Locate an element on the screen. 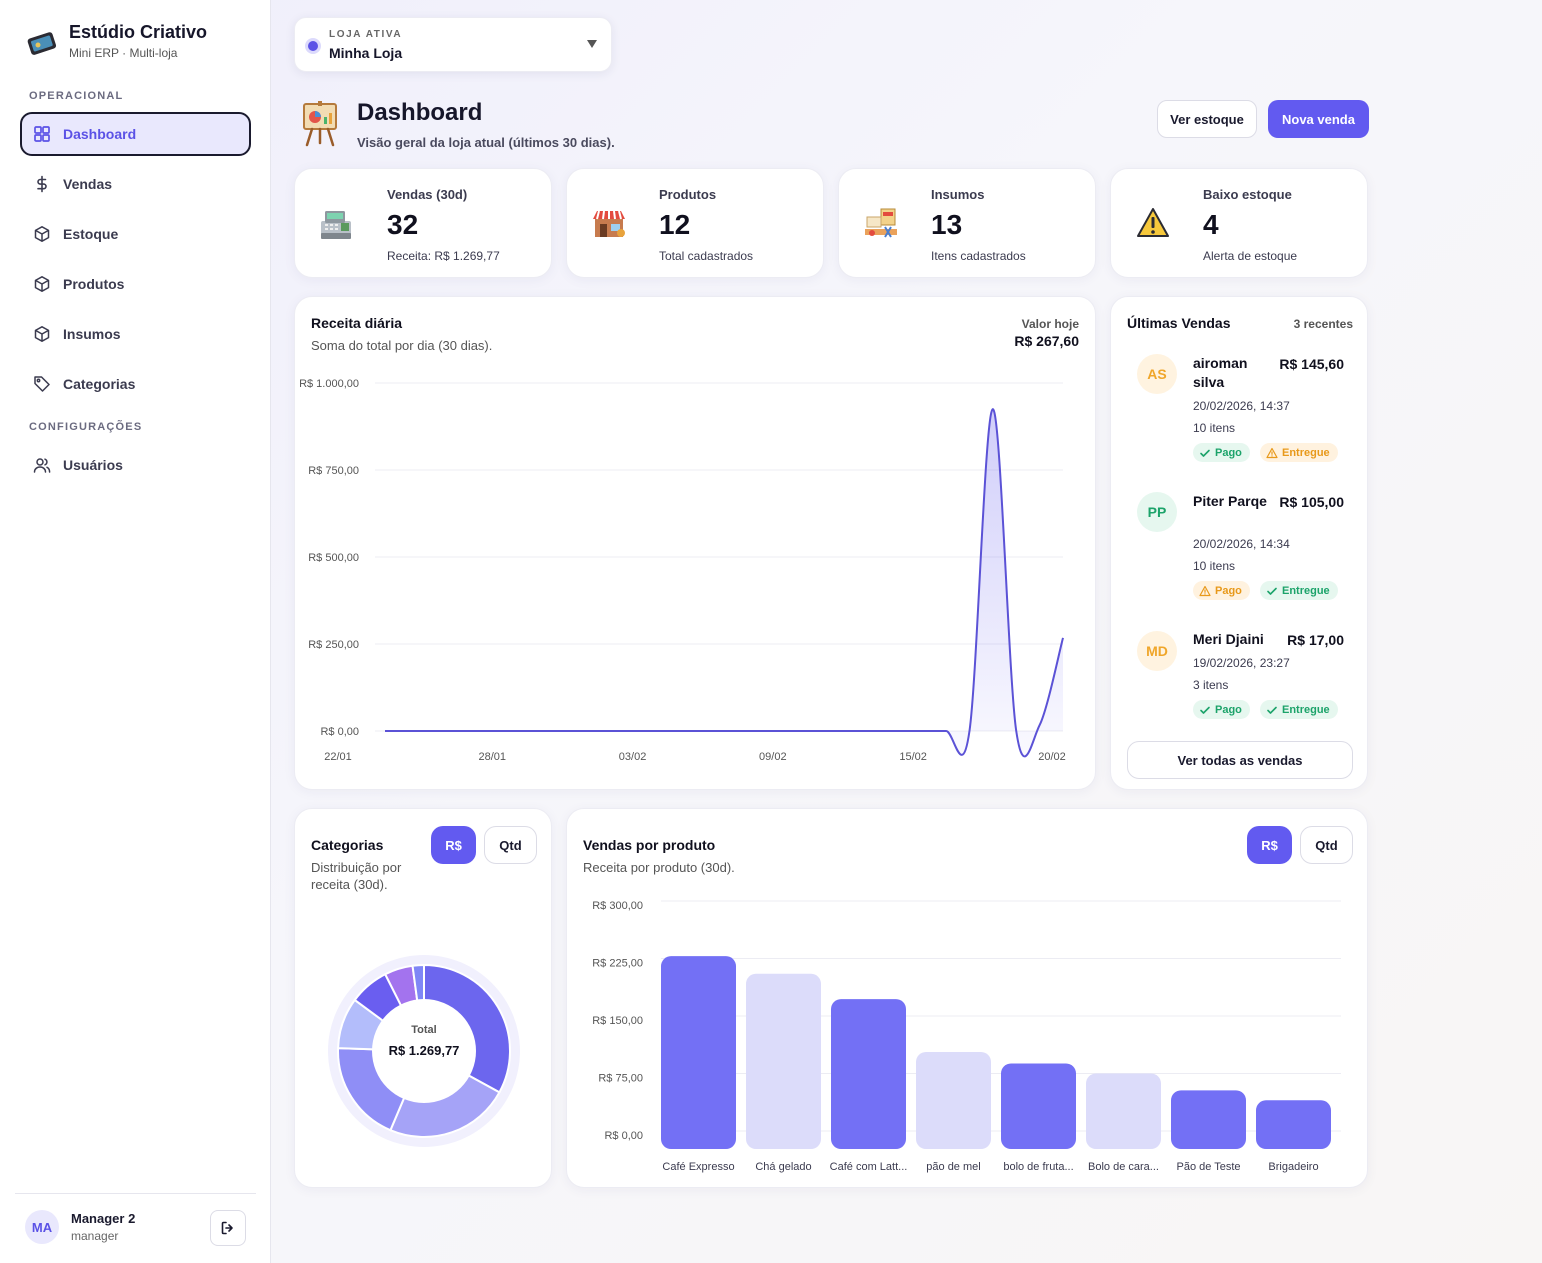 This screenshot has width=1542, height=1263. today-label: Valor hoje is located at coordinates (1050, 324).